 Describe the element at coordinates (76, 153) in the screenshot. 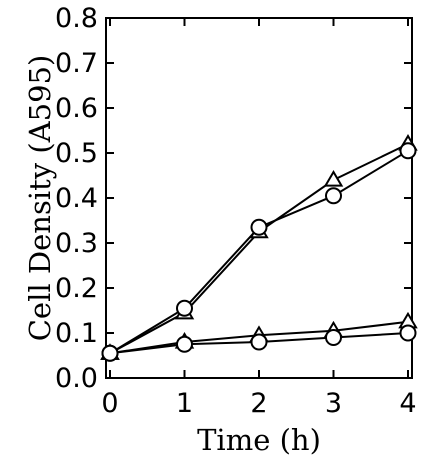

I see `y-tick-label: 0.5` at that location.